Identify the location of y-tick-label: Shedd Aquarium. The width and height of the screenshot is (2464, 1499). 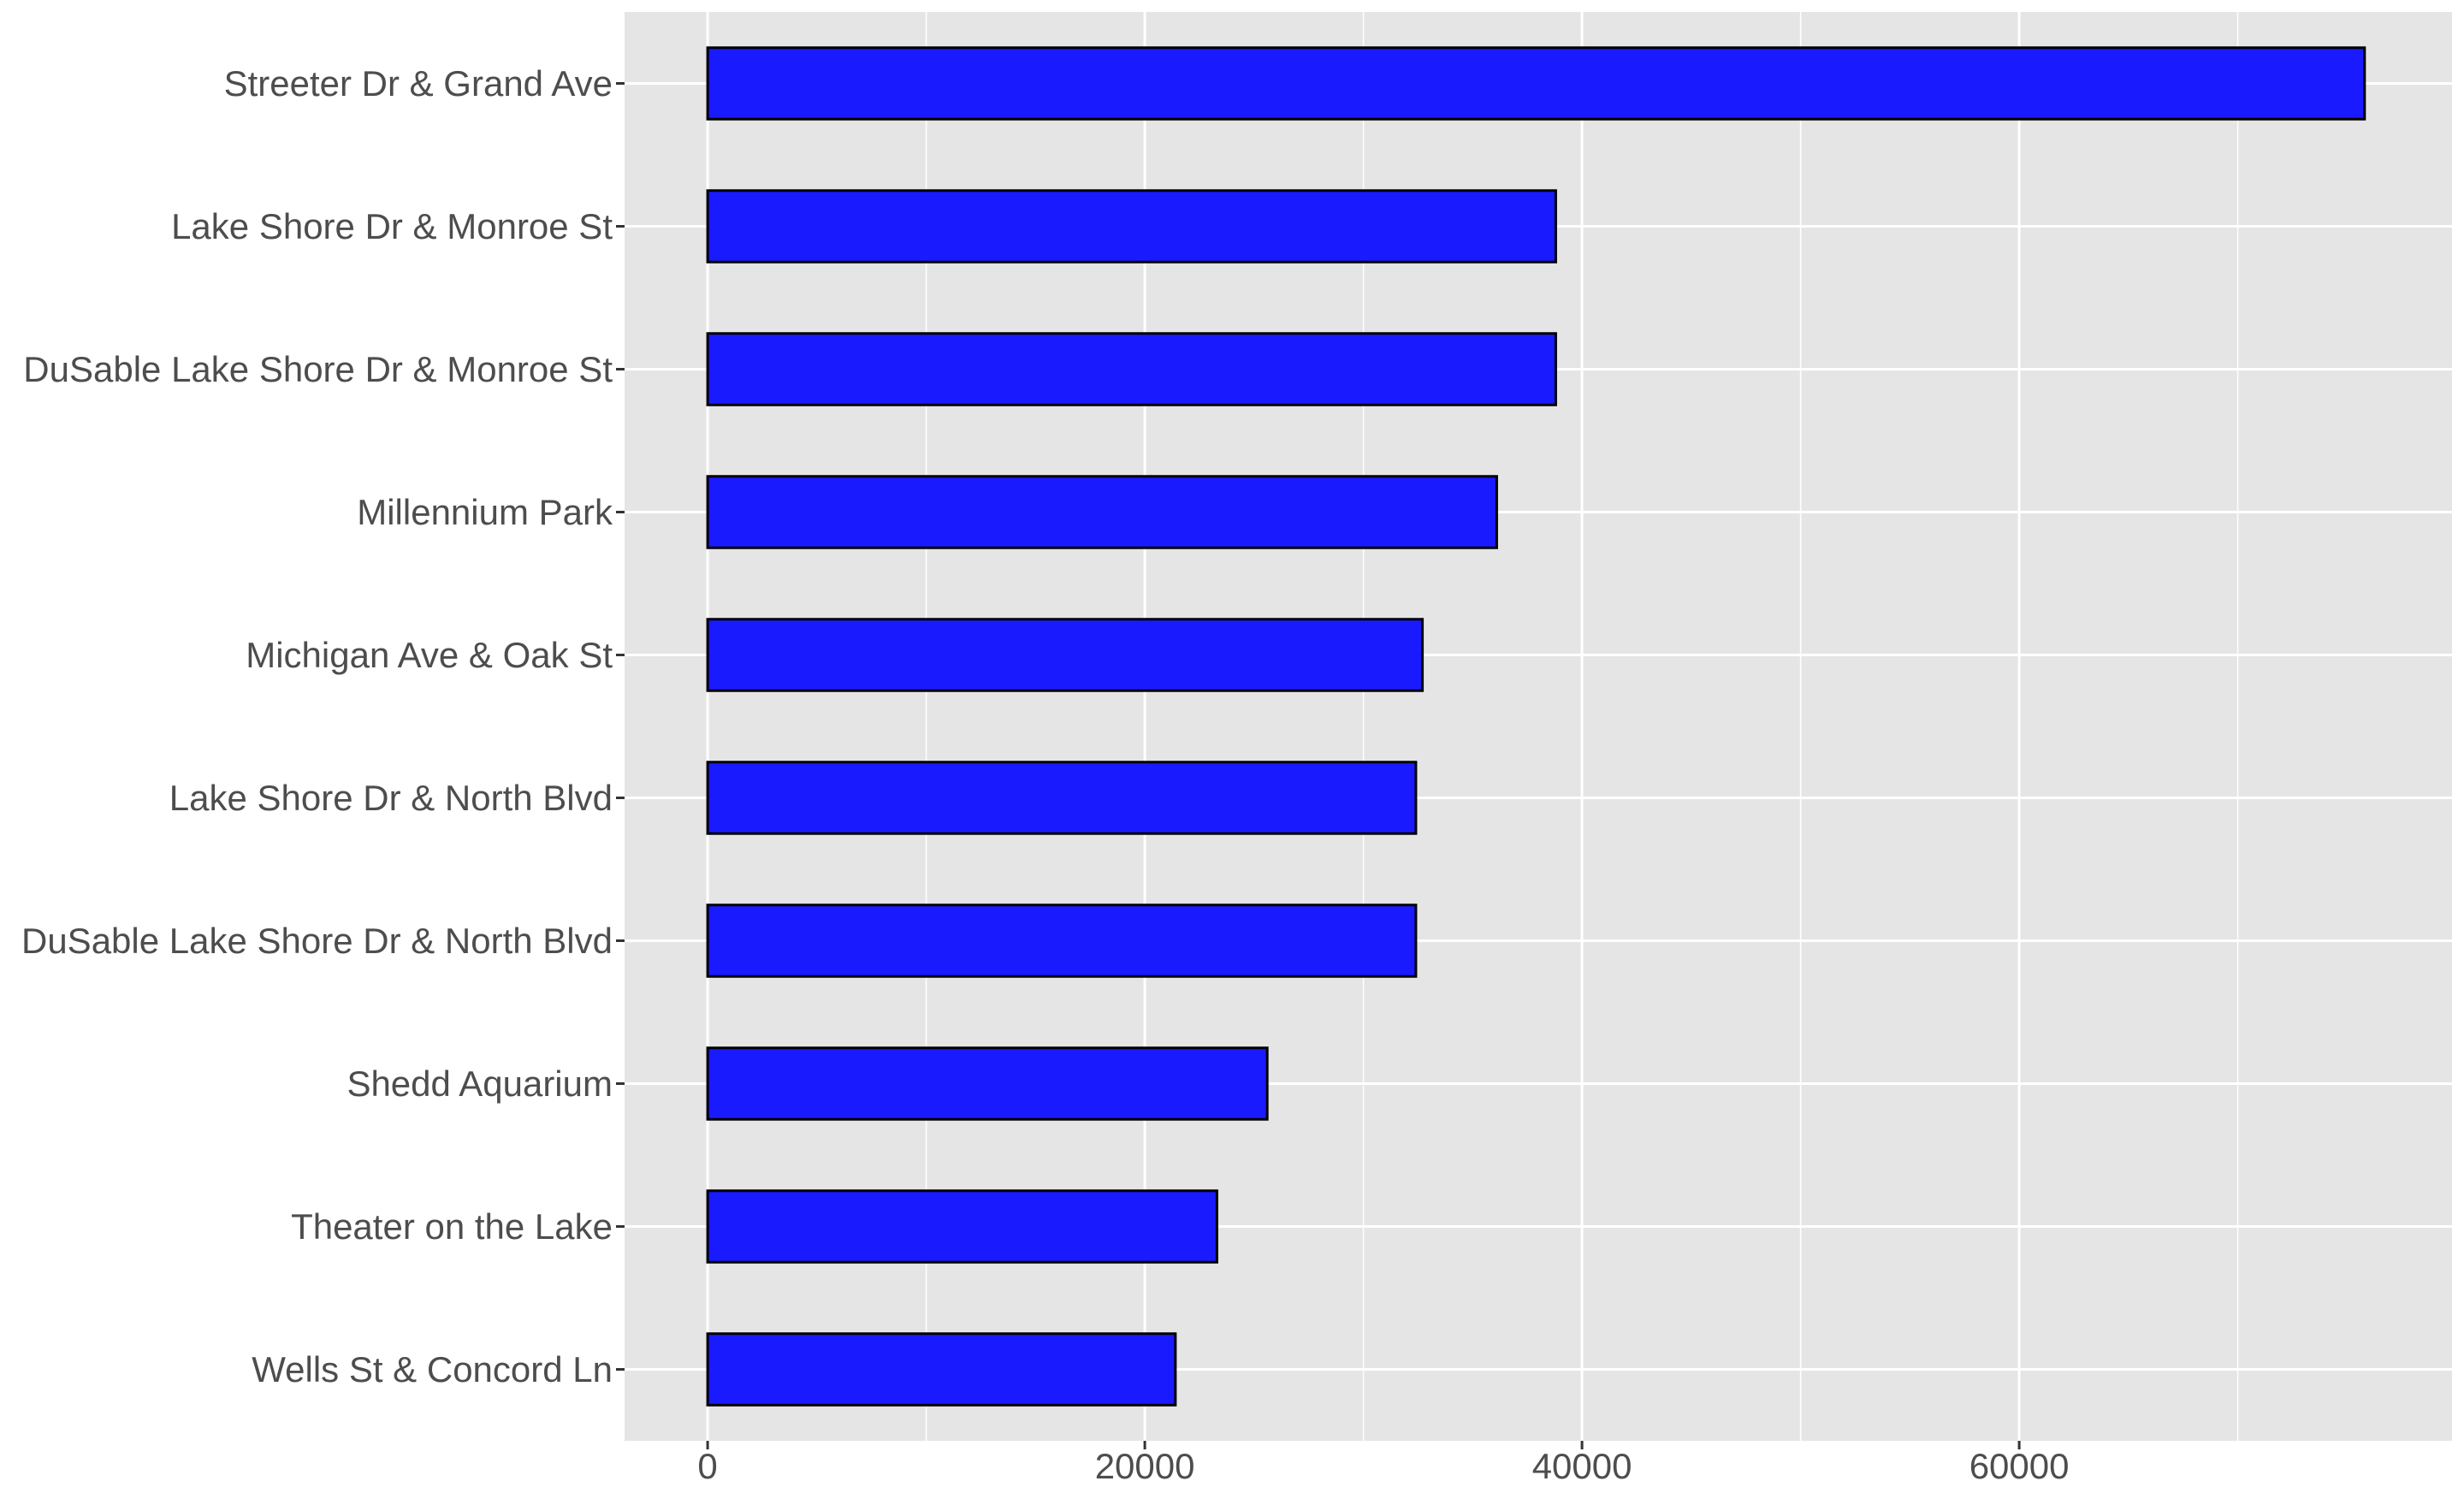
(479, 1084).